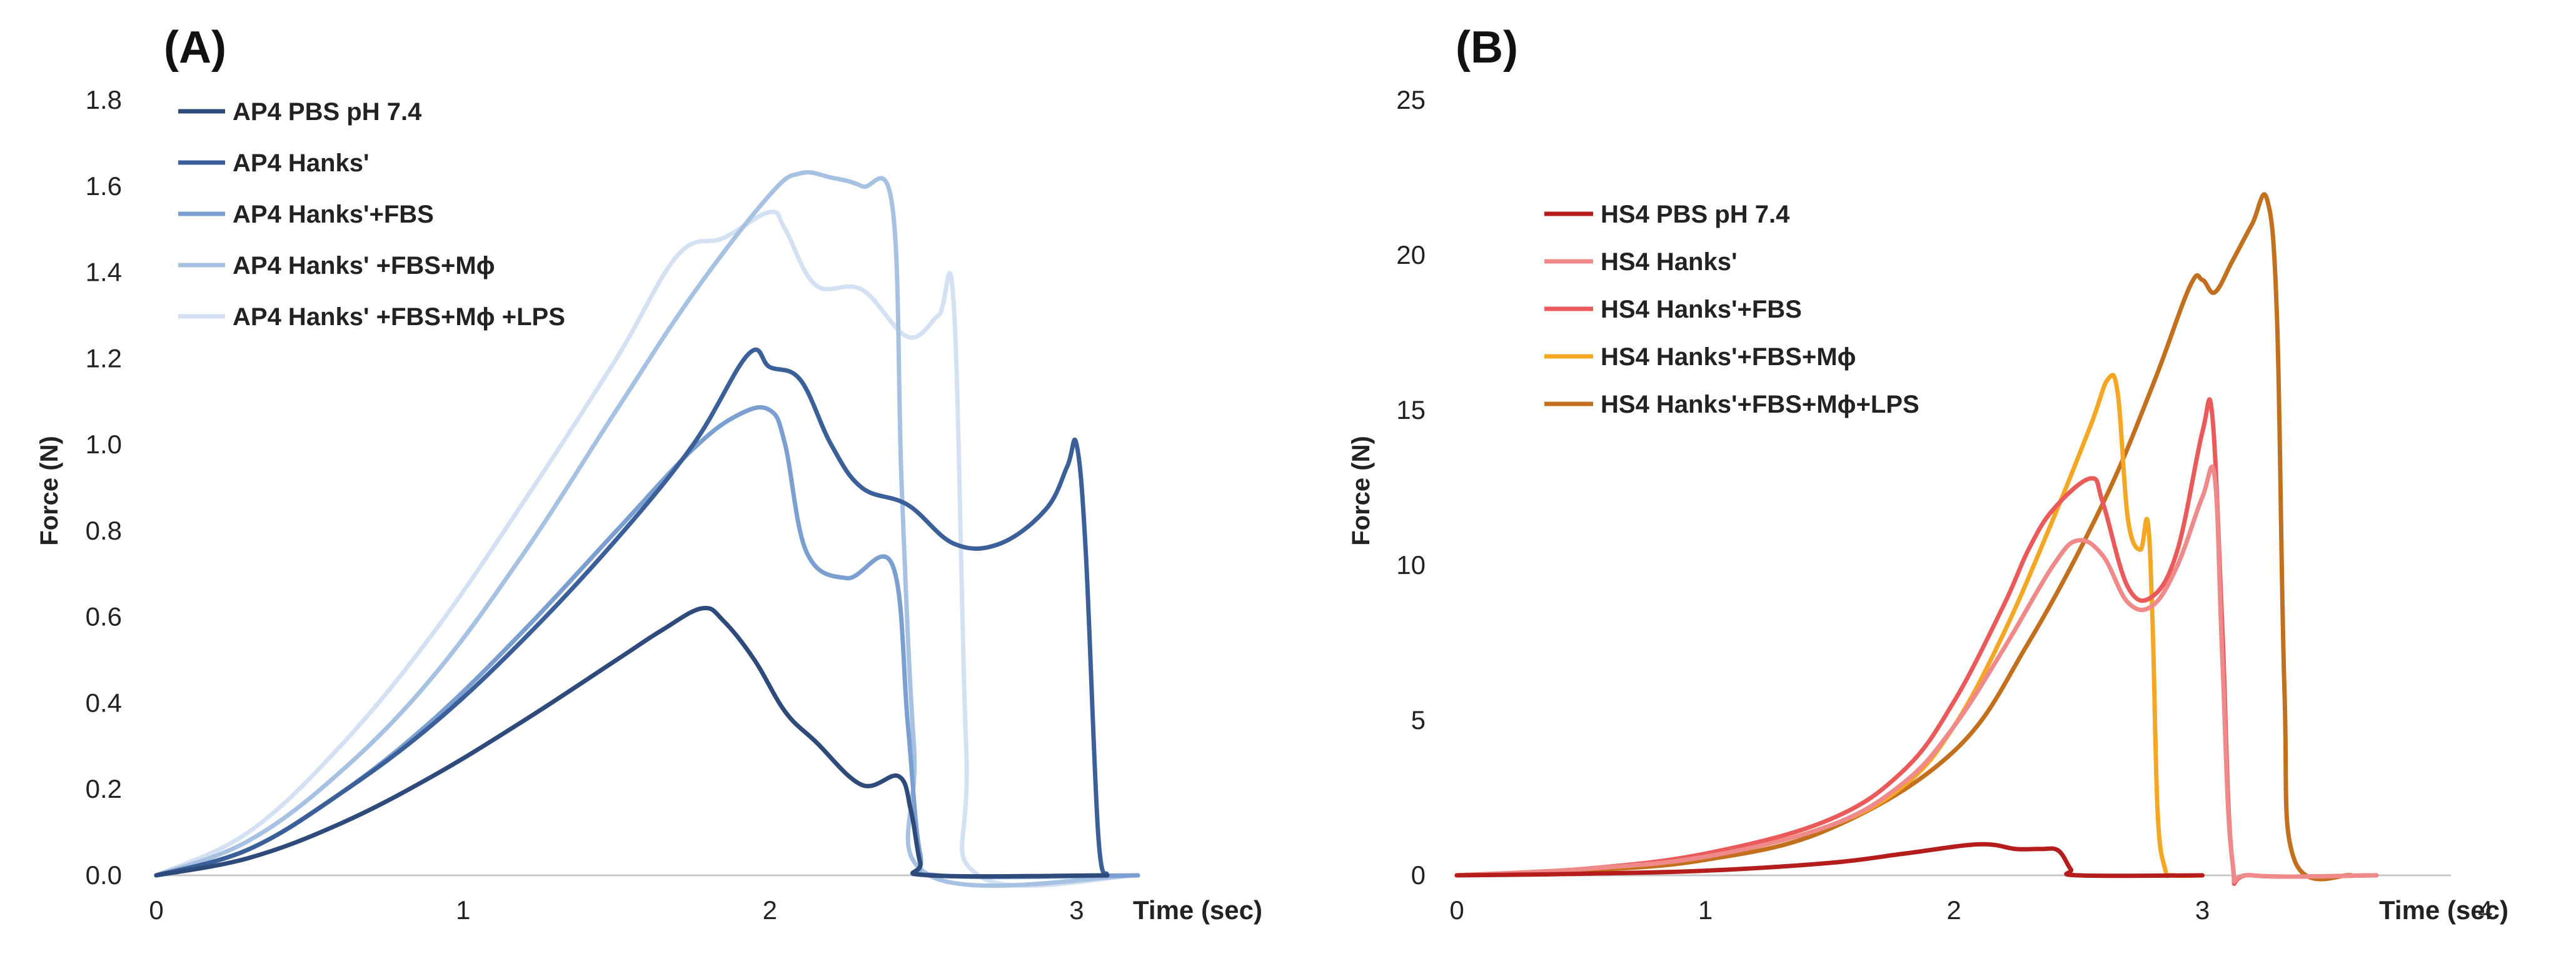 The image size is (2576, 966). What do you see at coordinates (1197, 910) in the screenshot?
I see `x-axis-title-a: Time (sec)` at bounding box center [1197, 910].